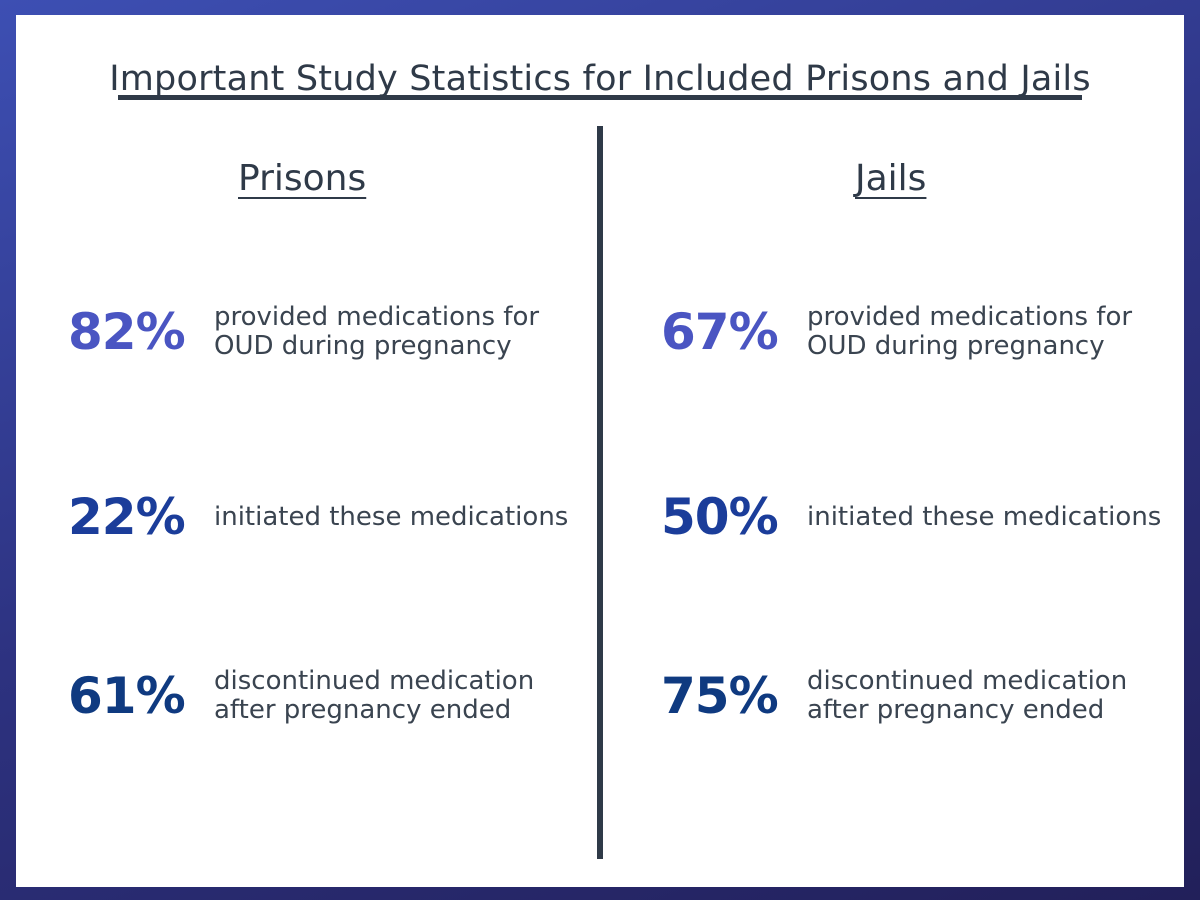  Describe the element at coordinates (127, 696) in the screenshot. I see `stat-percent: 61%` at that location.